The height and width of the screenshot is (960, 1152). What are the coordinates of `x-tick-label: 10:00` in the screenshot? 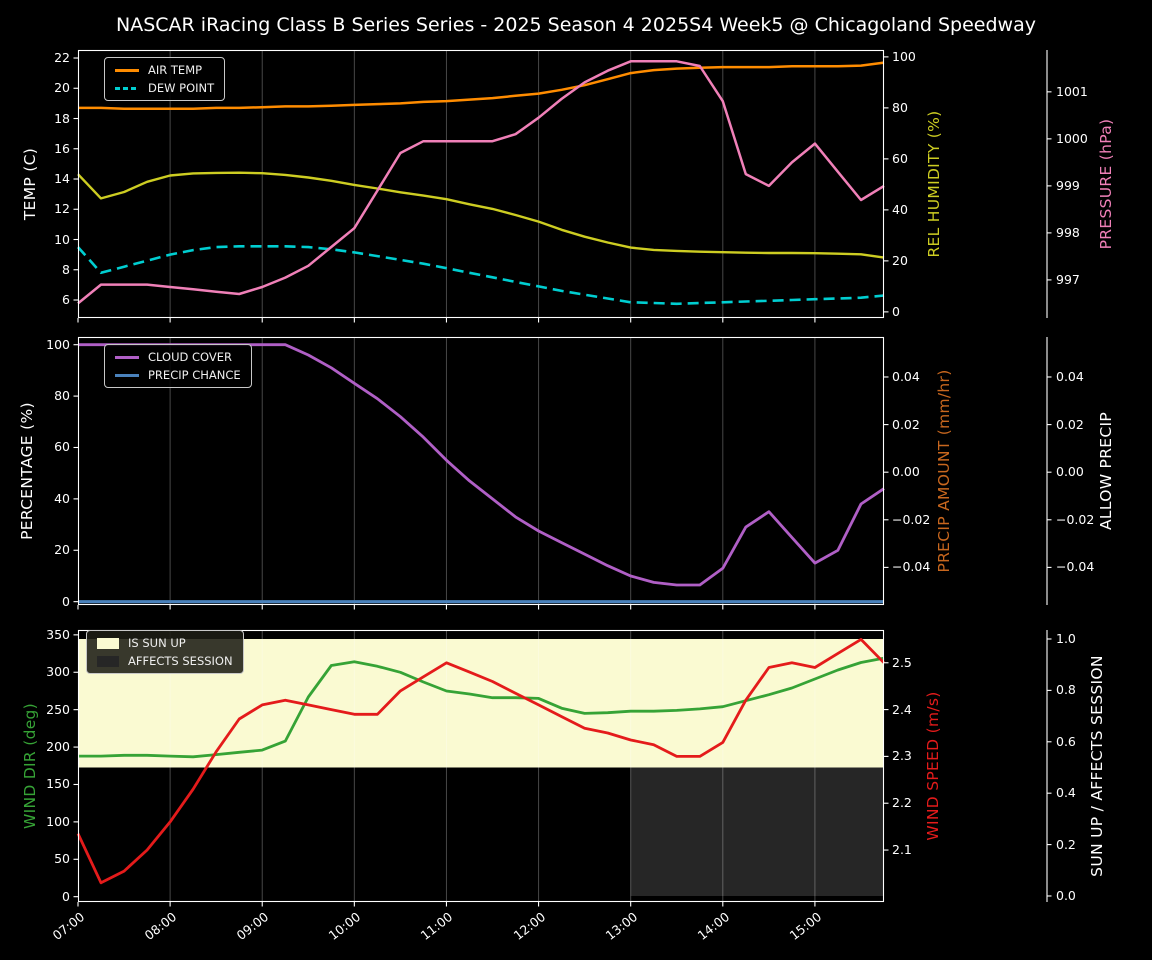 It's located at (344, 926).